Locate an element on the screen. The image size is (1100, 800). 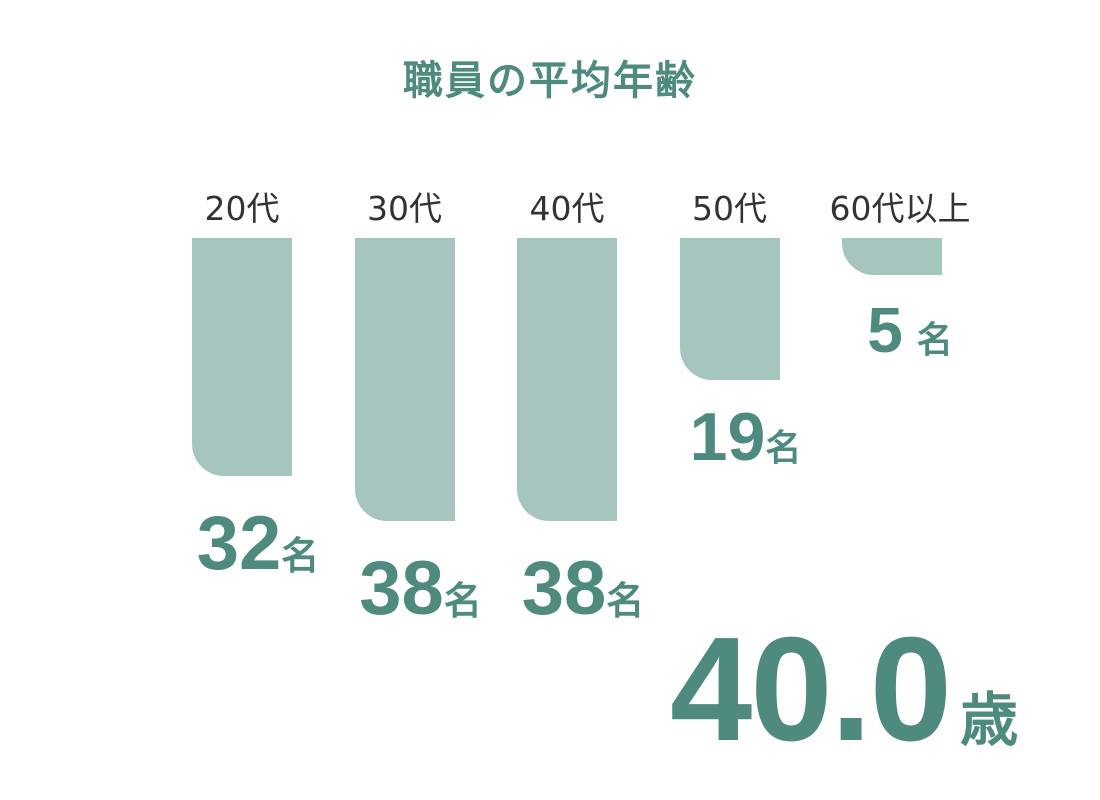
category-label: 20代 is located at coordinates (242, 208).